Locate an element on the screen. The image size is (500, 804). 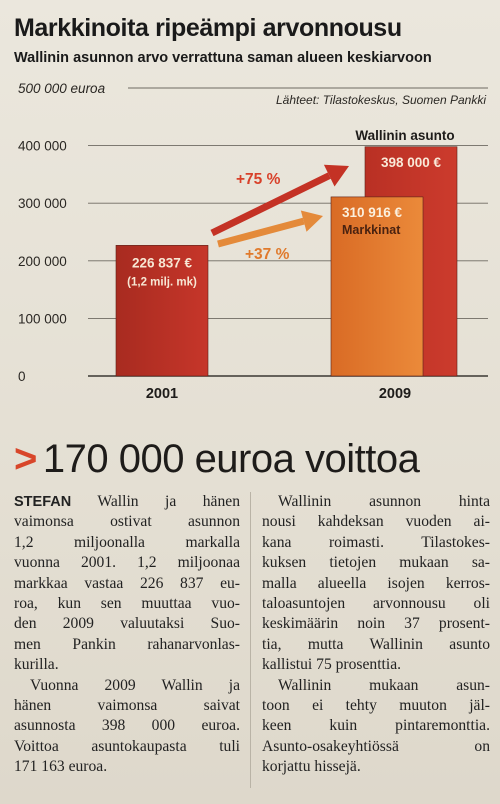
text-line: korjattu hissejä. is located at coordinates (311, 767).